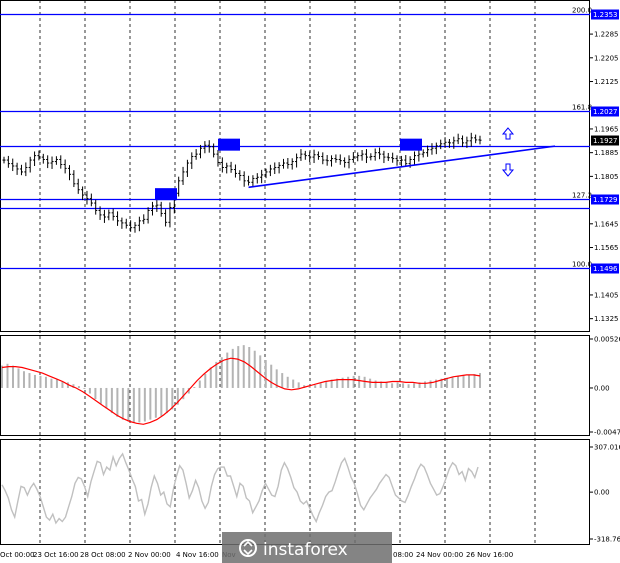 Image resolution: width=620 pixels, height=563 pixels. I want to click on arrow-up-icon, so click(508, 133).